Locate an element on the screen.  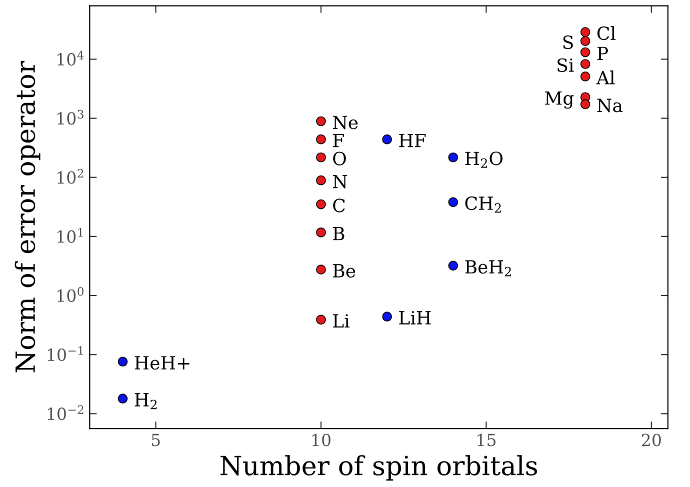
annotation: Al is located at coordinates (605, 77).